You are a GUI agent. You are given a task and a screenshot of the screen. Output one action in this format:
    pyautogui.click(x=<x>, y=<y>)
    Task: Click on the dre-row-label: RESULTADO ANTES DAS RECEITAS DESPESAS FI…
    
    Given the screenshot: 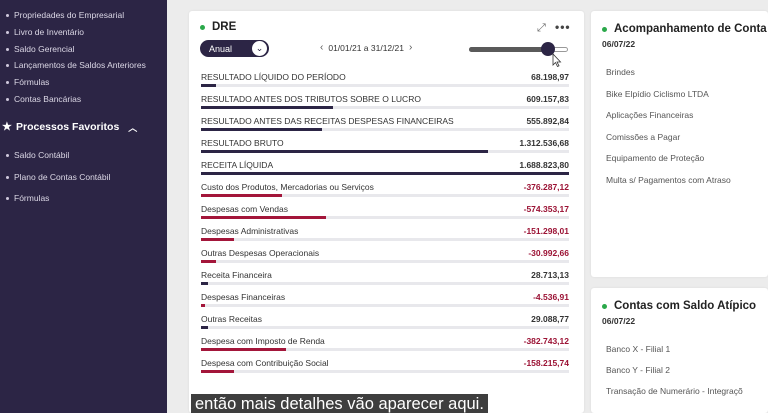 What is the action you would take?
    pyautogui.click(x=327, y=121)
    